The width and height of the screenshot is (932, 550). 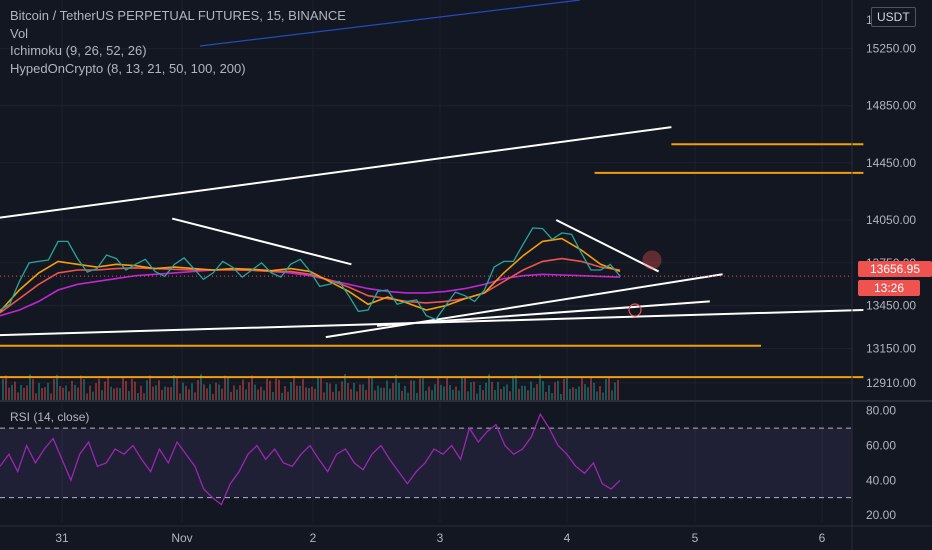 What do you see at coordinates (19, 33) in the screenshot?
I see `legend-volume: Vol` at bounding box center [19, 33].